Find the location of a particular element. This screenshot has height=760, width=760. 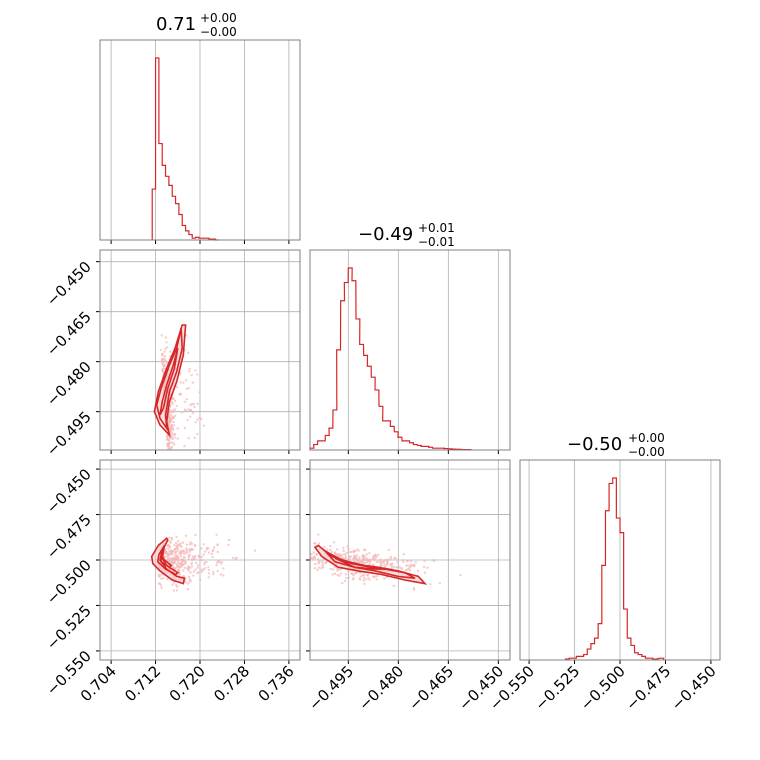

y-tick-label-param-1: −0.465 is located at coordinates (69, 334).